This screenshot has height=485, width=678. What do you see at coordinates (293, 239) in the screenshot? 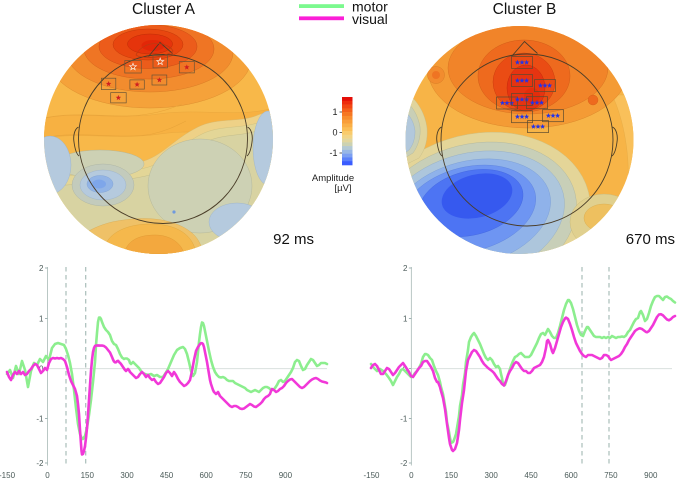
I see `svg-text: 92 ms` at bounding box center [293, 239].